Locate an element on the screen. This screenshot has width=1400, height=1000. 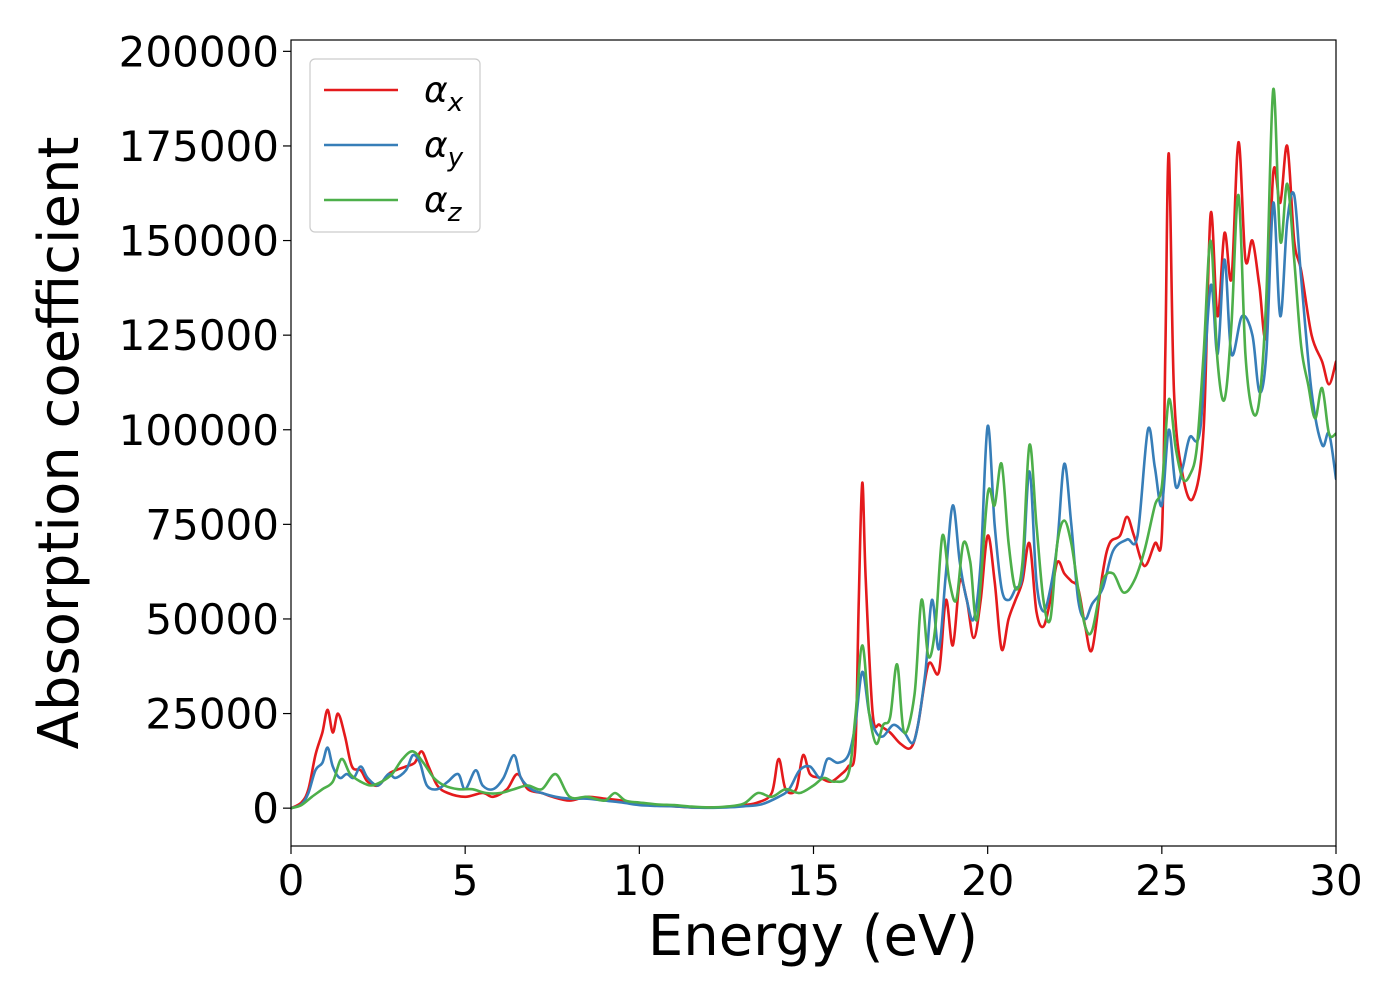
y-tick-label: 150000 is located at coordinates (199, 241).